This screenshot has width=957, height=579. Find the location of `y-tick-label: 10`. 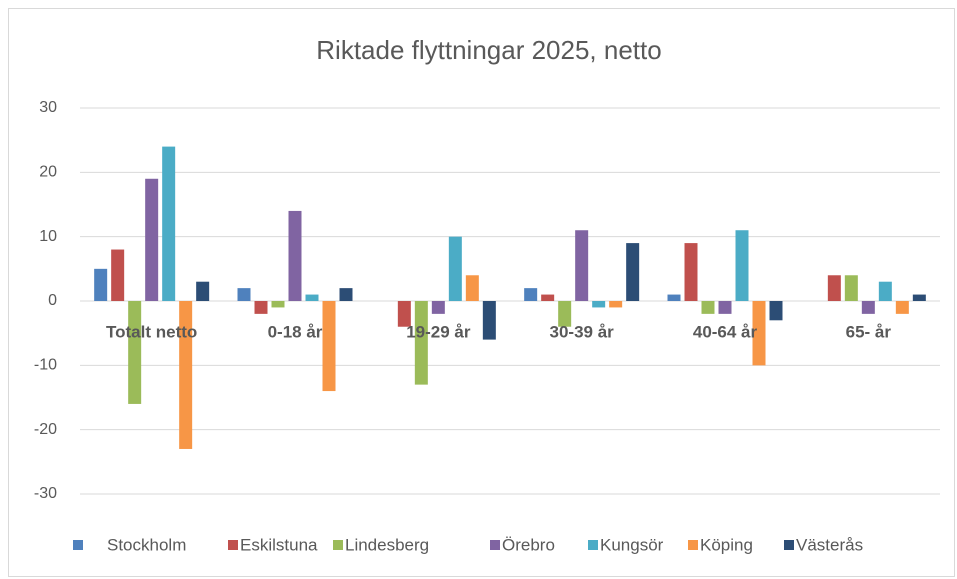

y-tick-label: 10 is located at coordinates (48, 236).